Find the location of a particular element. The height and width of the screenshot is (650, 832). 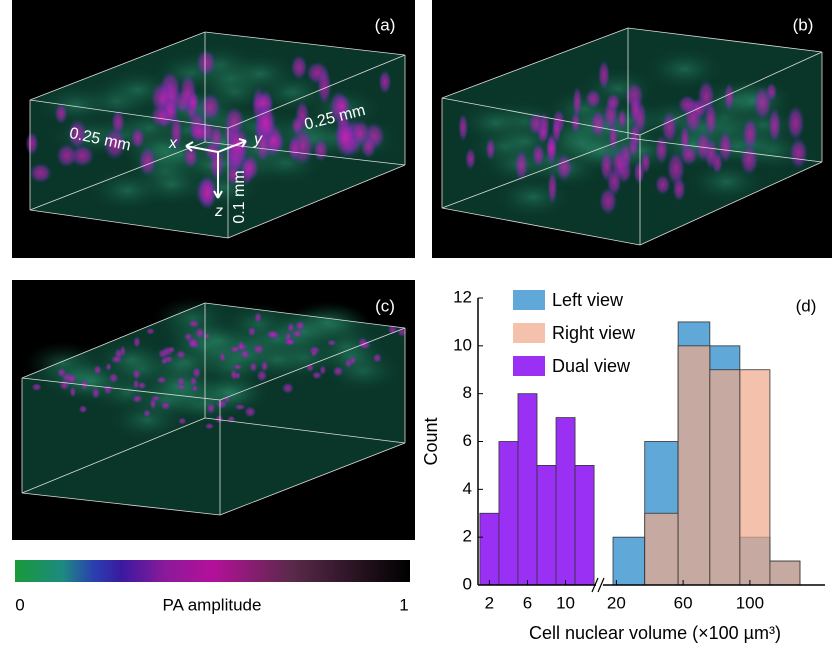

legend-label: Right view is located at coordinates (594, 333).